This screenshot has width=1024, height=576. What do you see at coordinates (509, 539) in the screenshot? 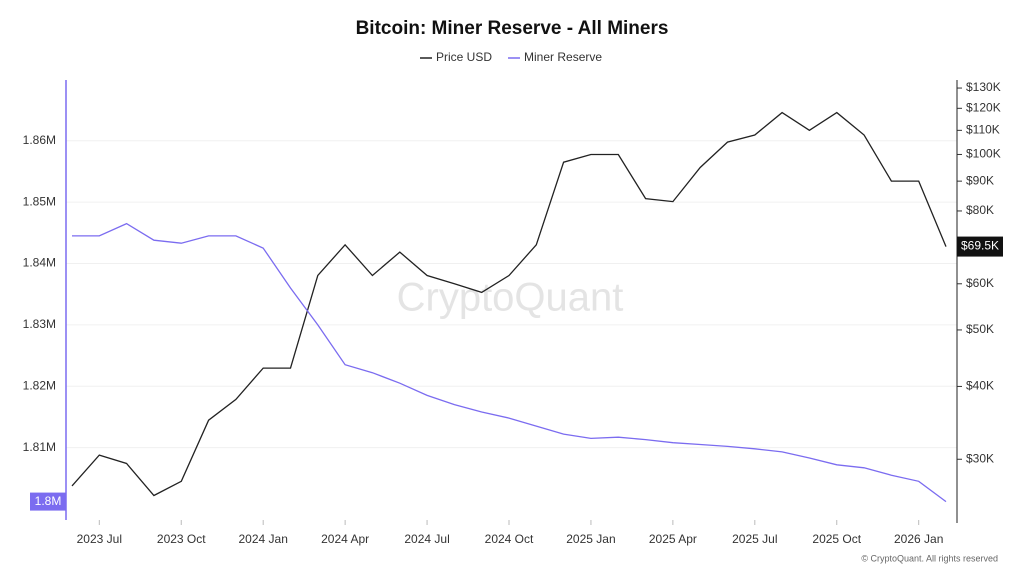
I see `x-tick-label: 2024 Oct` at bounding box center [509, 539].